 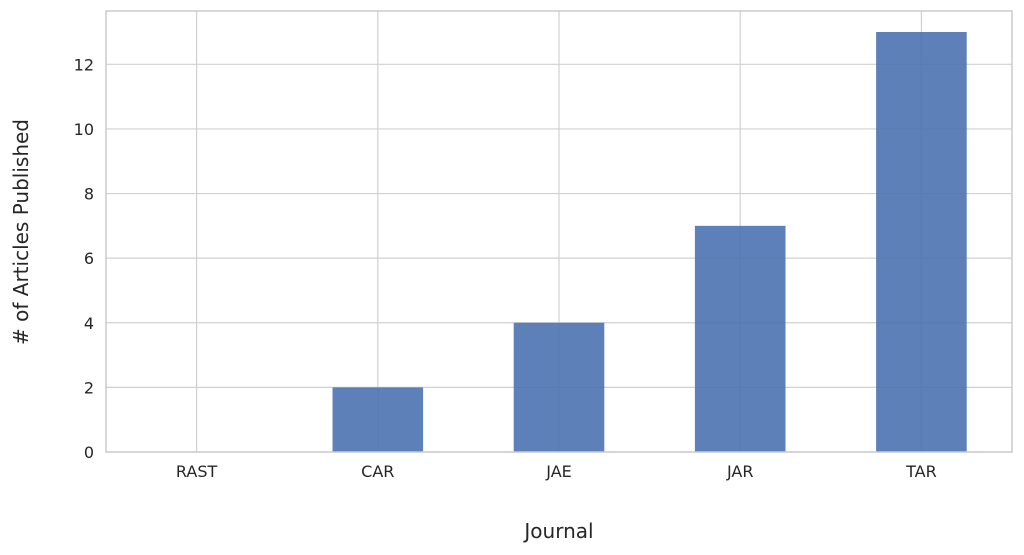 I want to click on y-tick-label: 2, so click(x=89, y=387).